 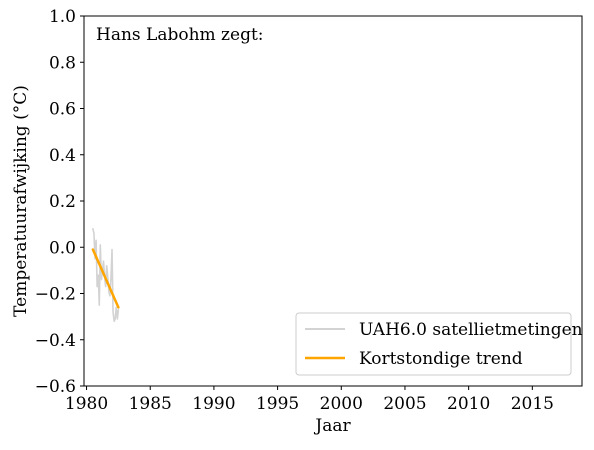 What do you see at coordinates (309, 400) in the screenshot?
I see `x-axis-ticks: 1980 1985 1990 1995 2000 2005 2010 2015` at bounding box center [309, 400].